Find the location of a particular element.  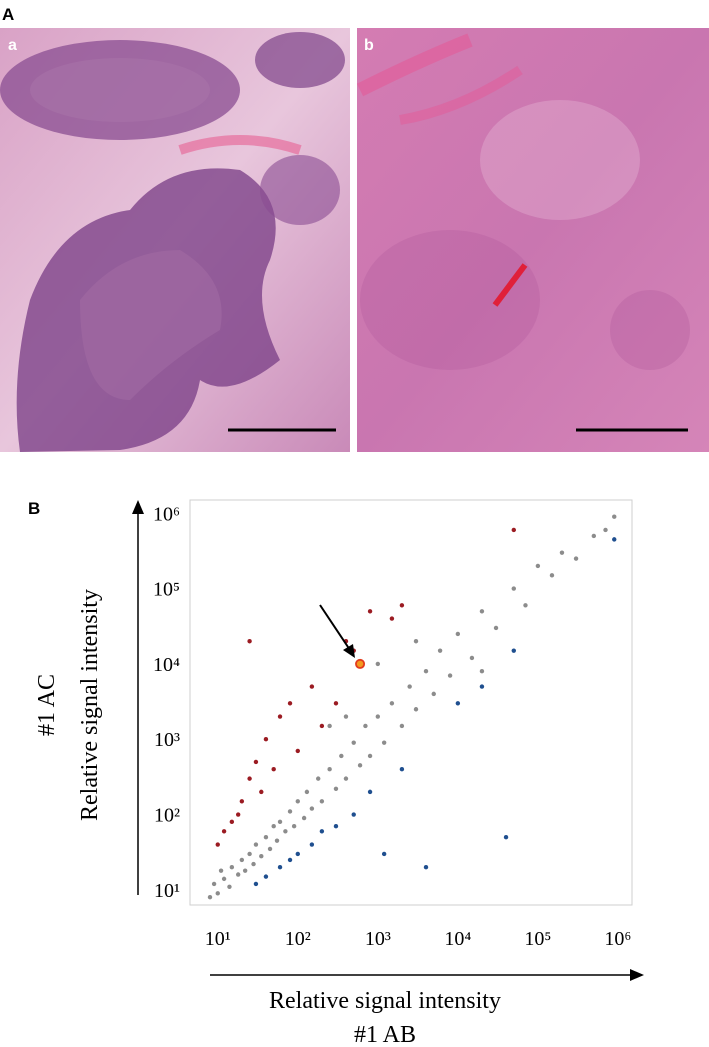

y-tick-label: 10⁵ is located at coordinates (166, 590).